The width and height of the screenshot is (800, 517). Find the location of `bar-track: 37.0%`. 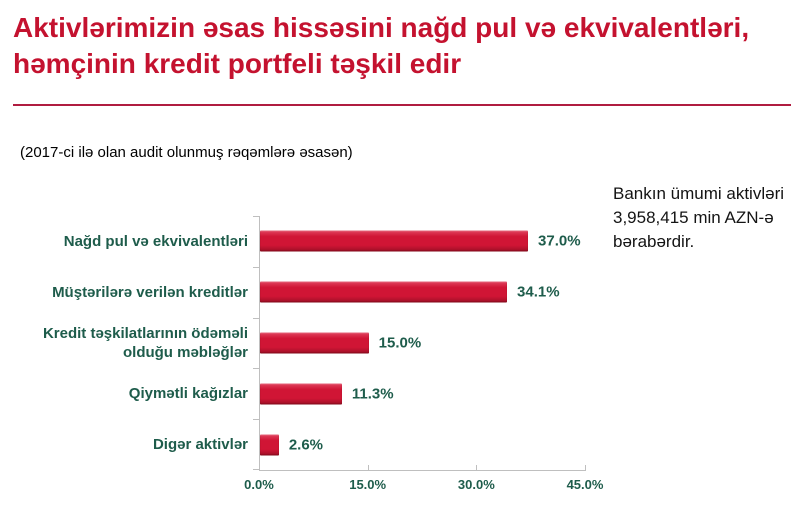

bar-track: 37.0% is located at coordinates (423, 241).